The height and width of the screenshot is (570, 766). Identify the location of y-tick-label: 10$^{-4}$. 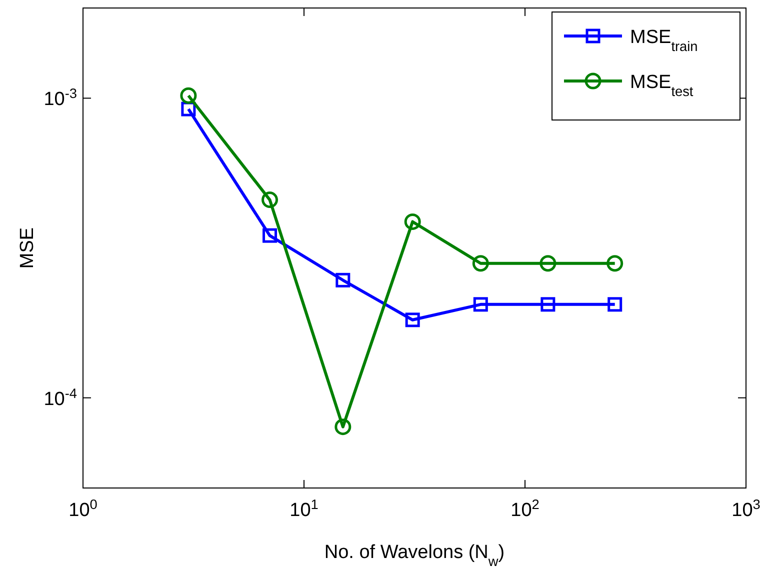
(61, 397).